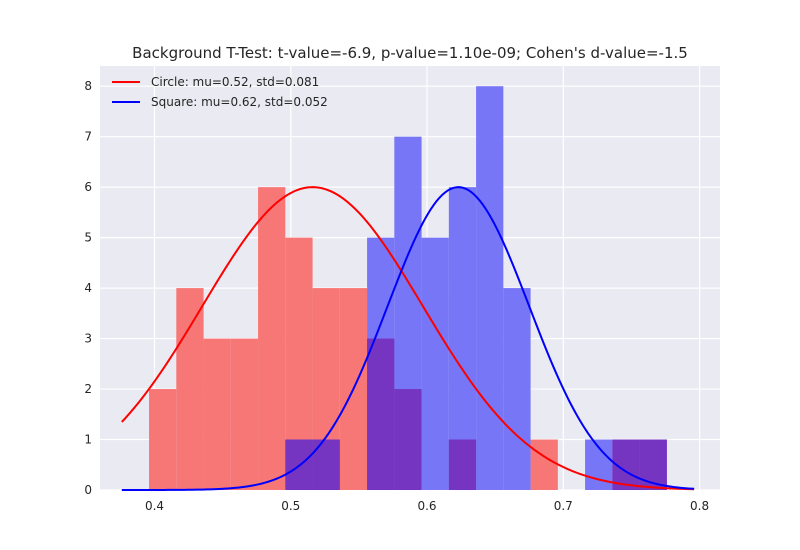 Image resolution: width=800 pixels, height=550 pixels. I want to click on y-tick-label: 2, so click(88, 389).